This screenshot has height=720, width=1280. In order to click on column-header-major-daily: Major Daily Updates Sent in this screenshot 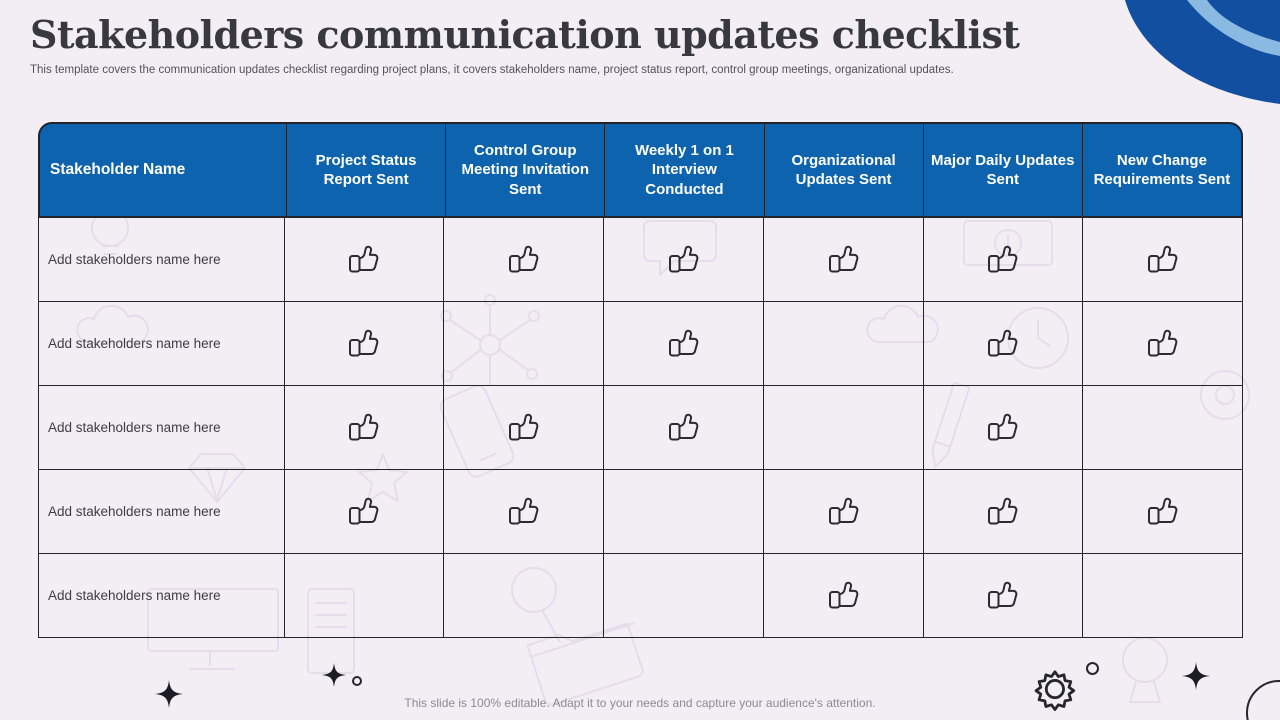, I will do `click(1002, 170)`.